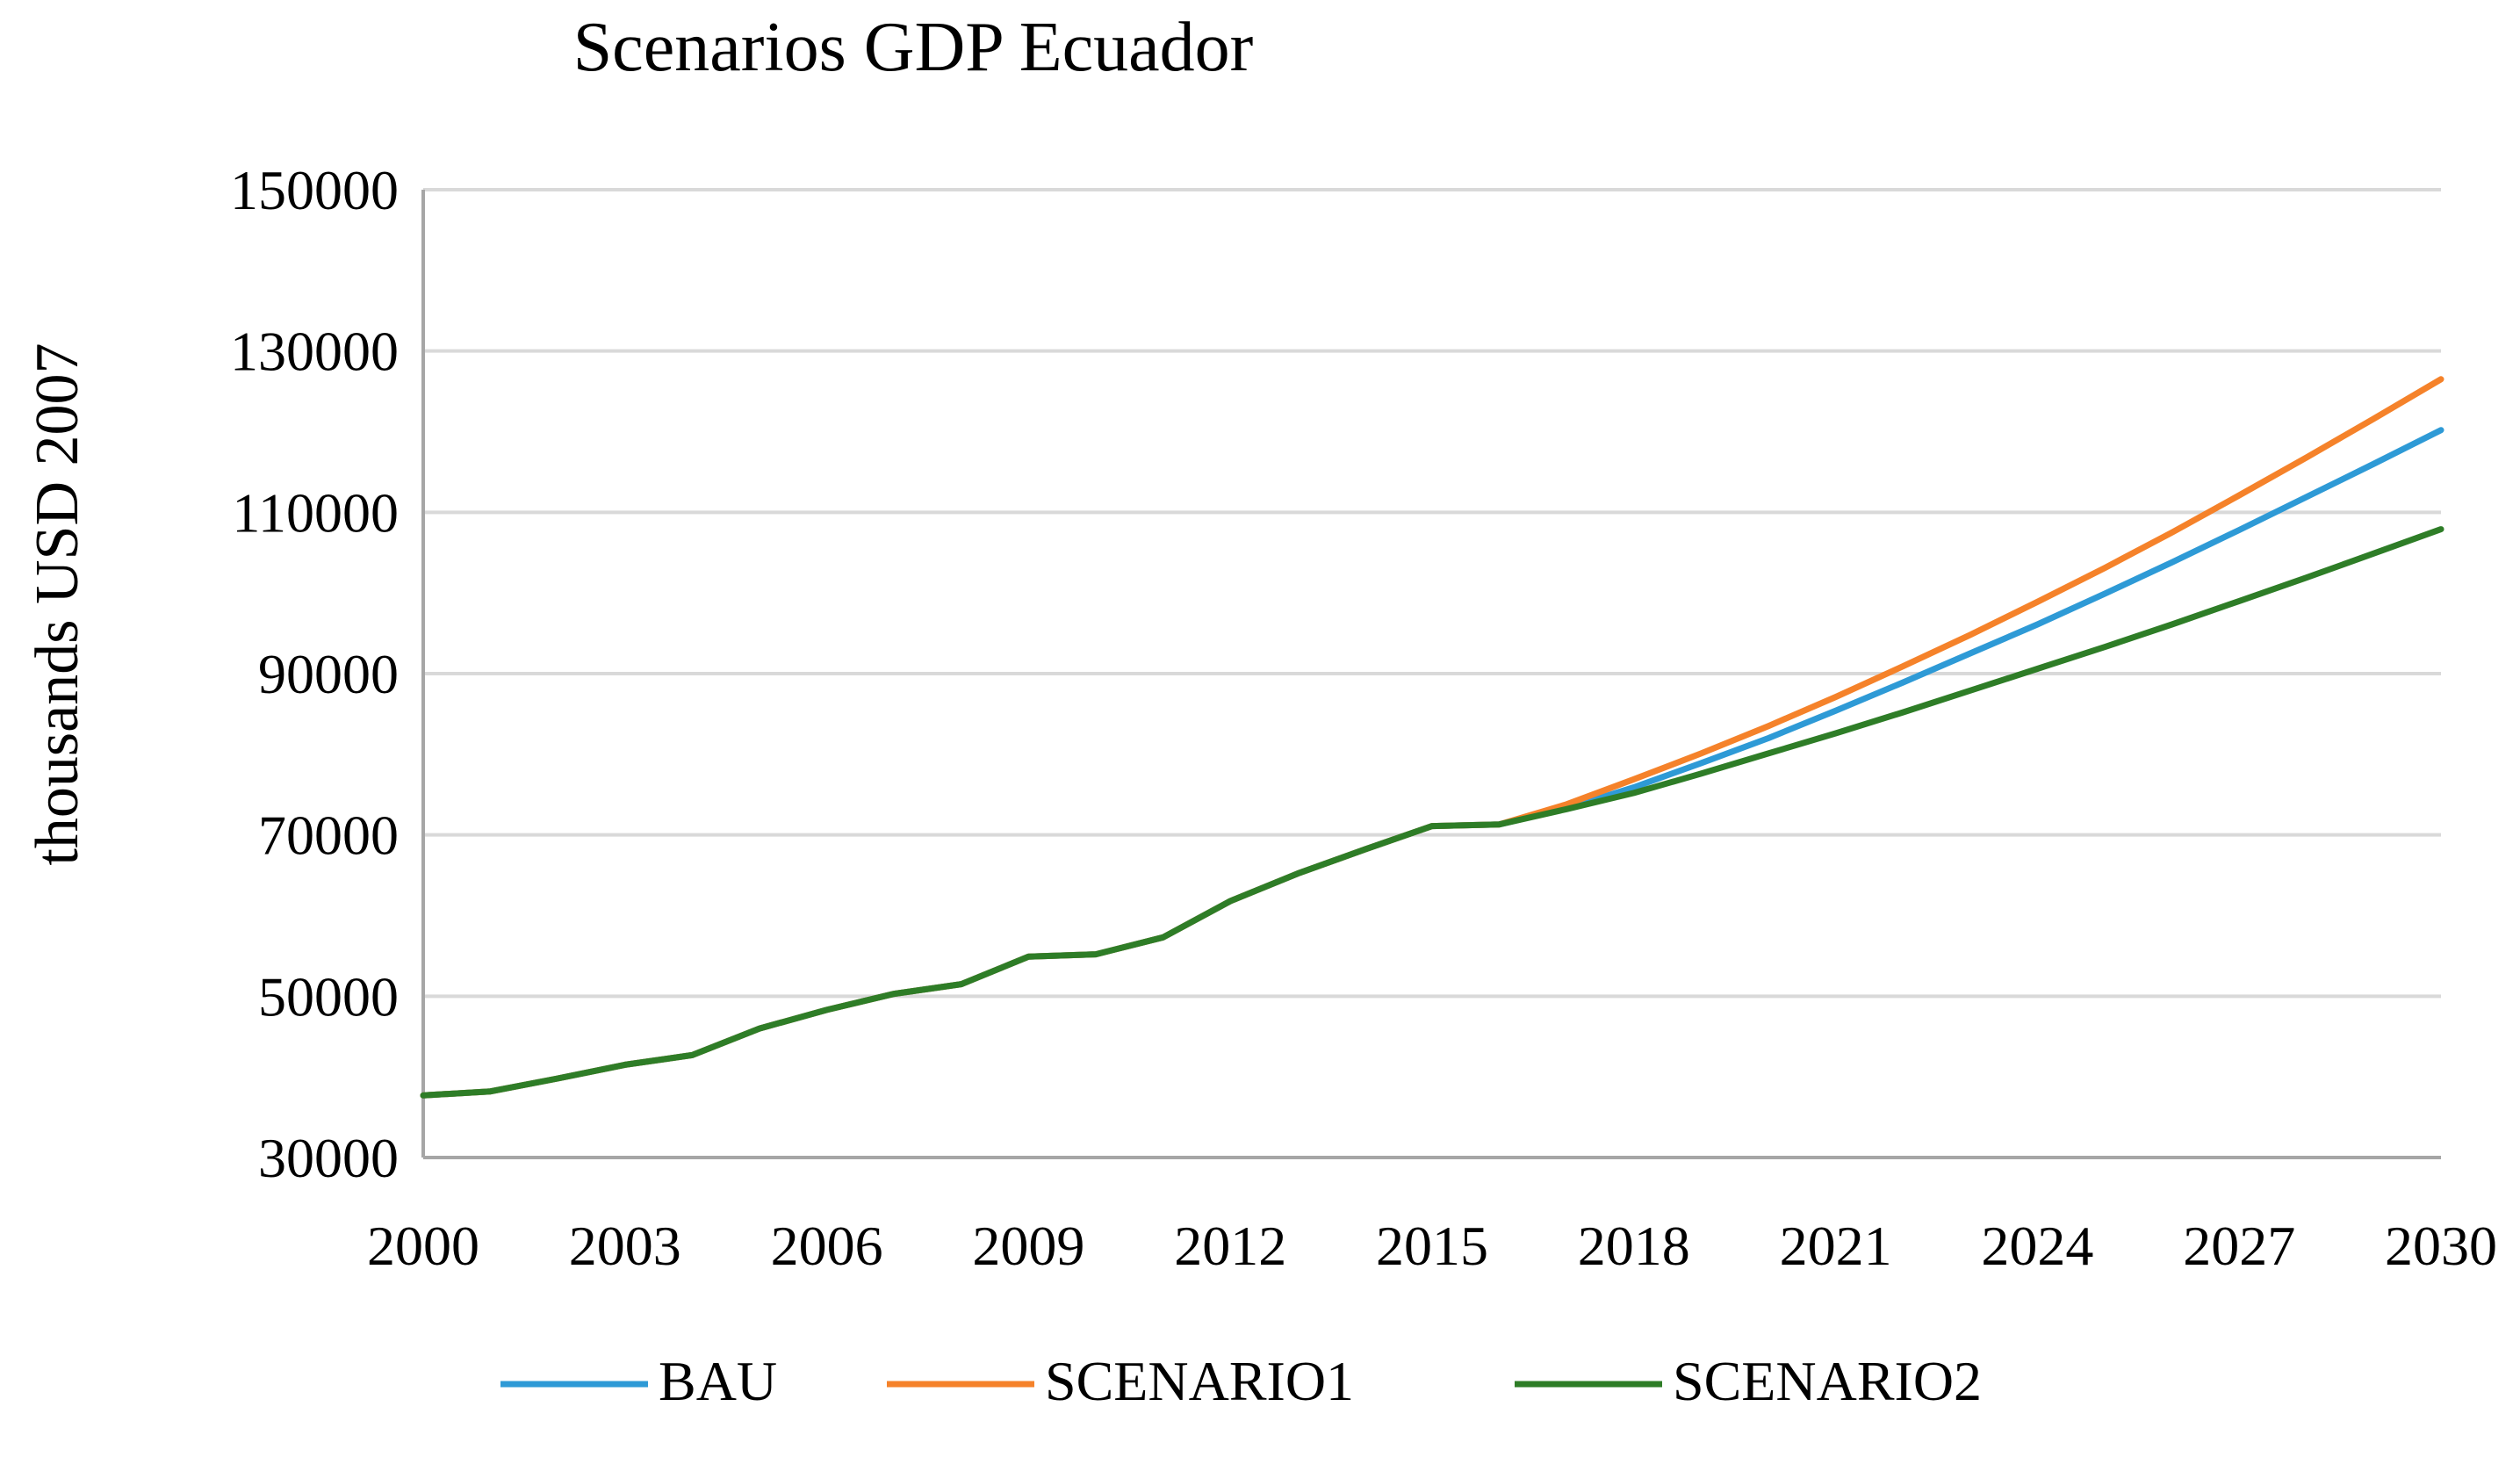  I want to click on legend-label-scenario2: SCENARIO2, so click(1827, 1381).